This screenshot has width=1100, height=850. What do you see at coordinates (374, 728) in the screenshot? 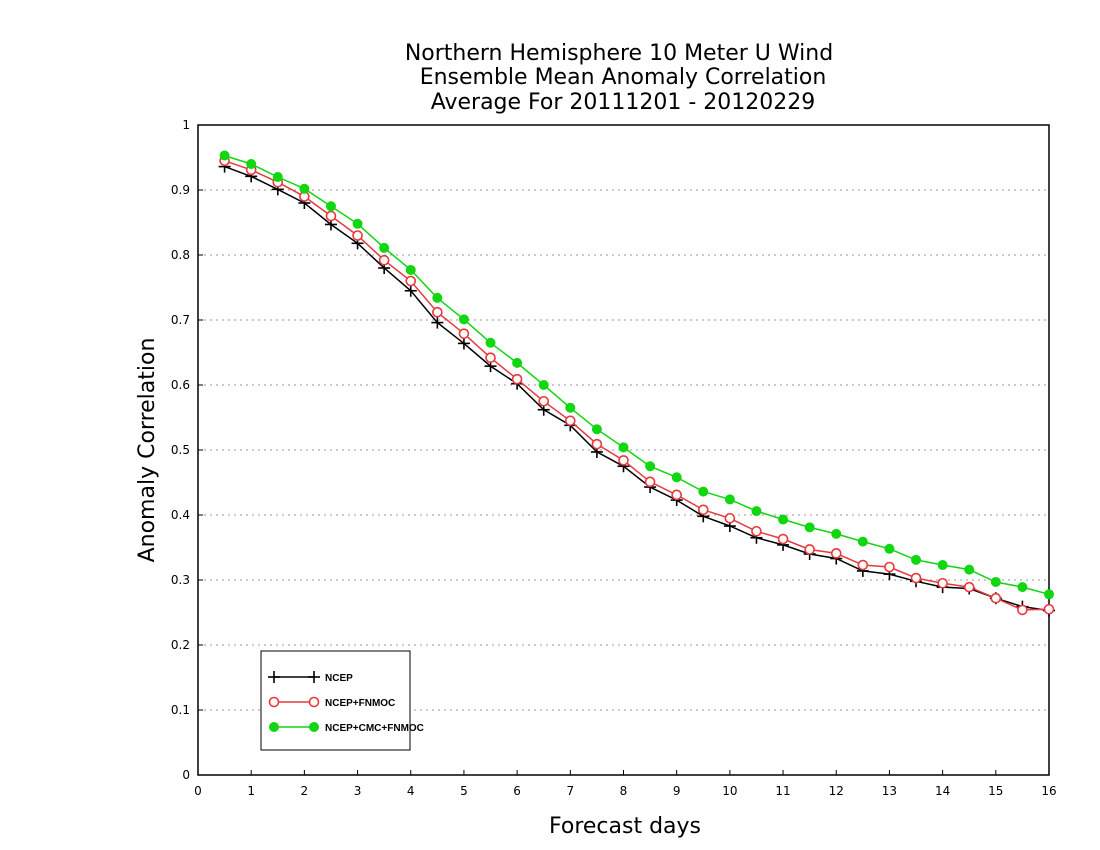
I see `legend-label: NCEP+CMC+FNMOC` at bounding box center [374, 728].